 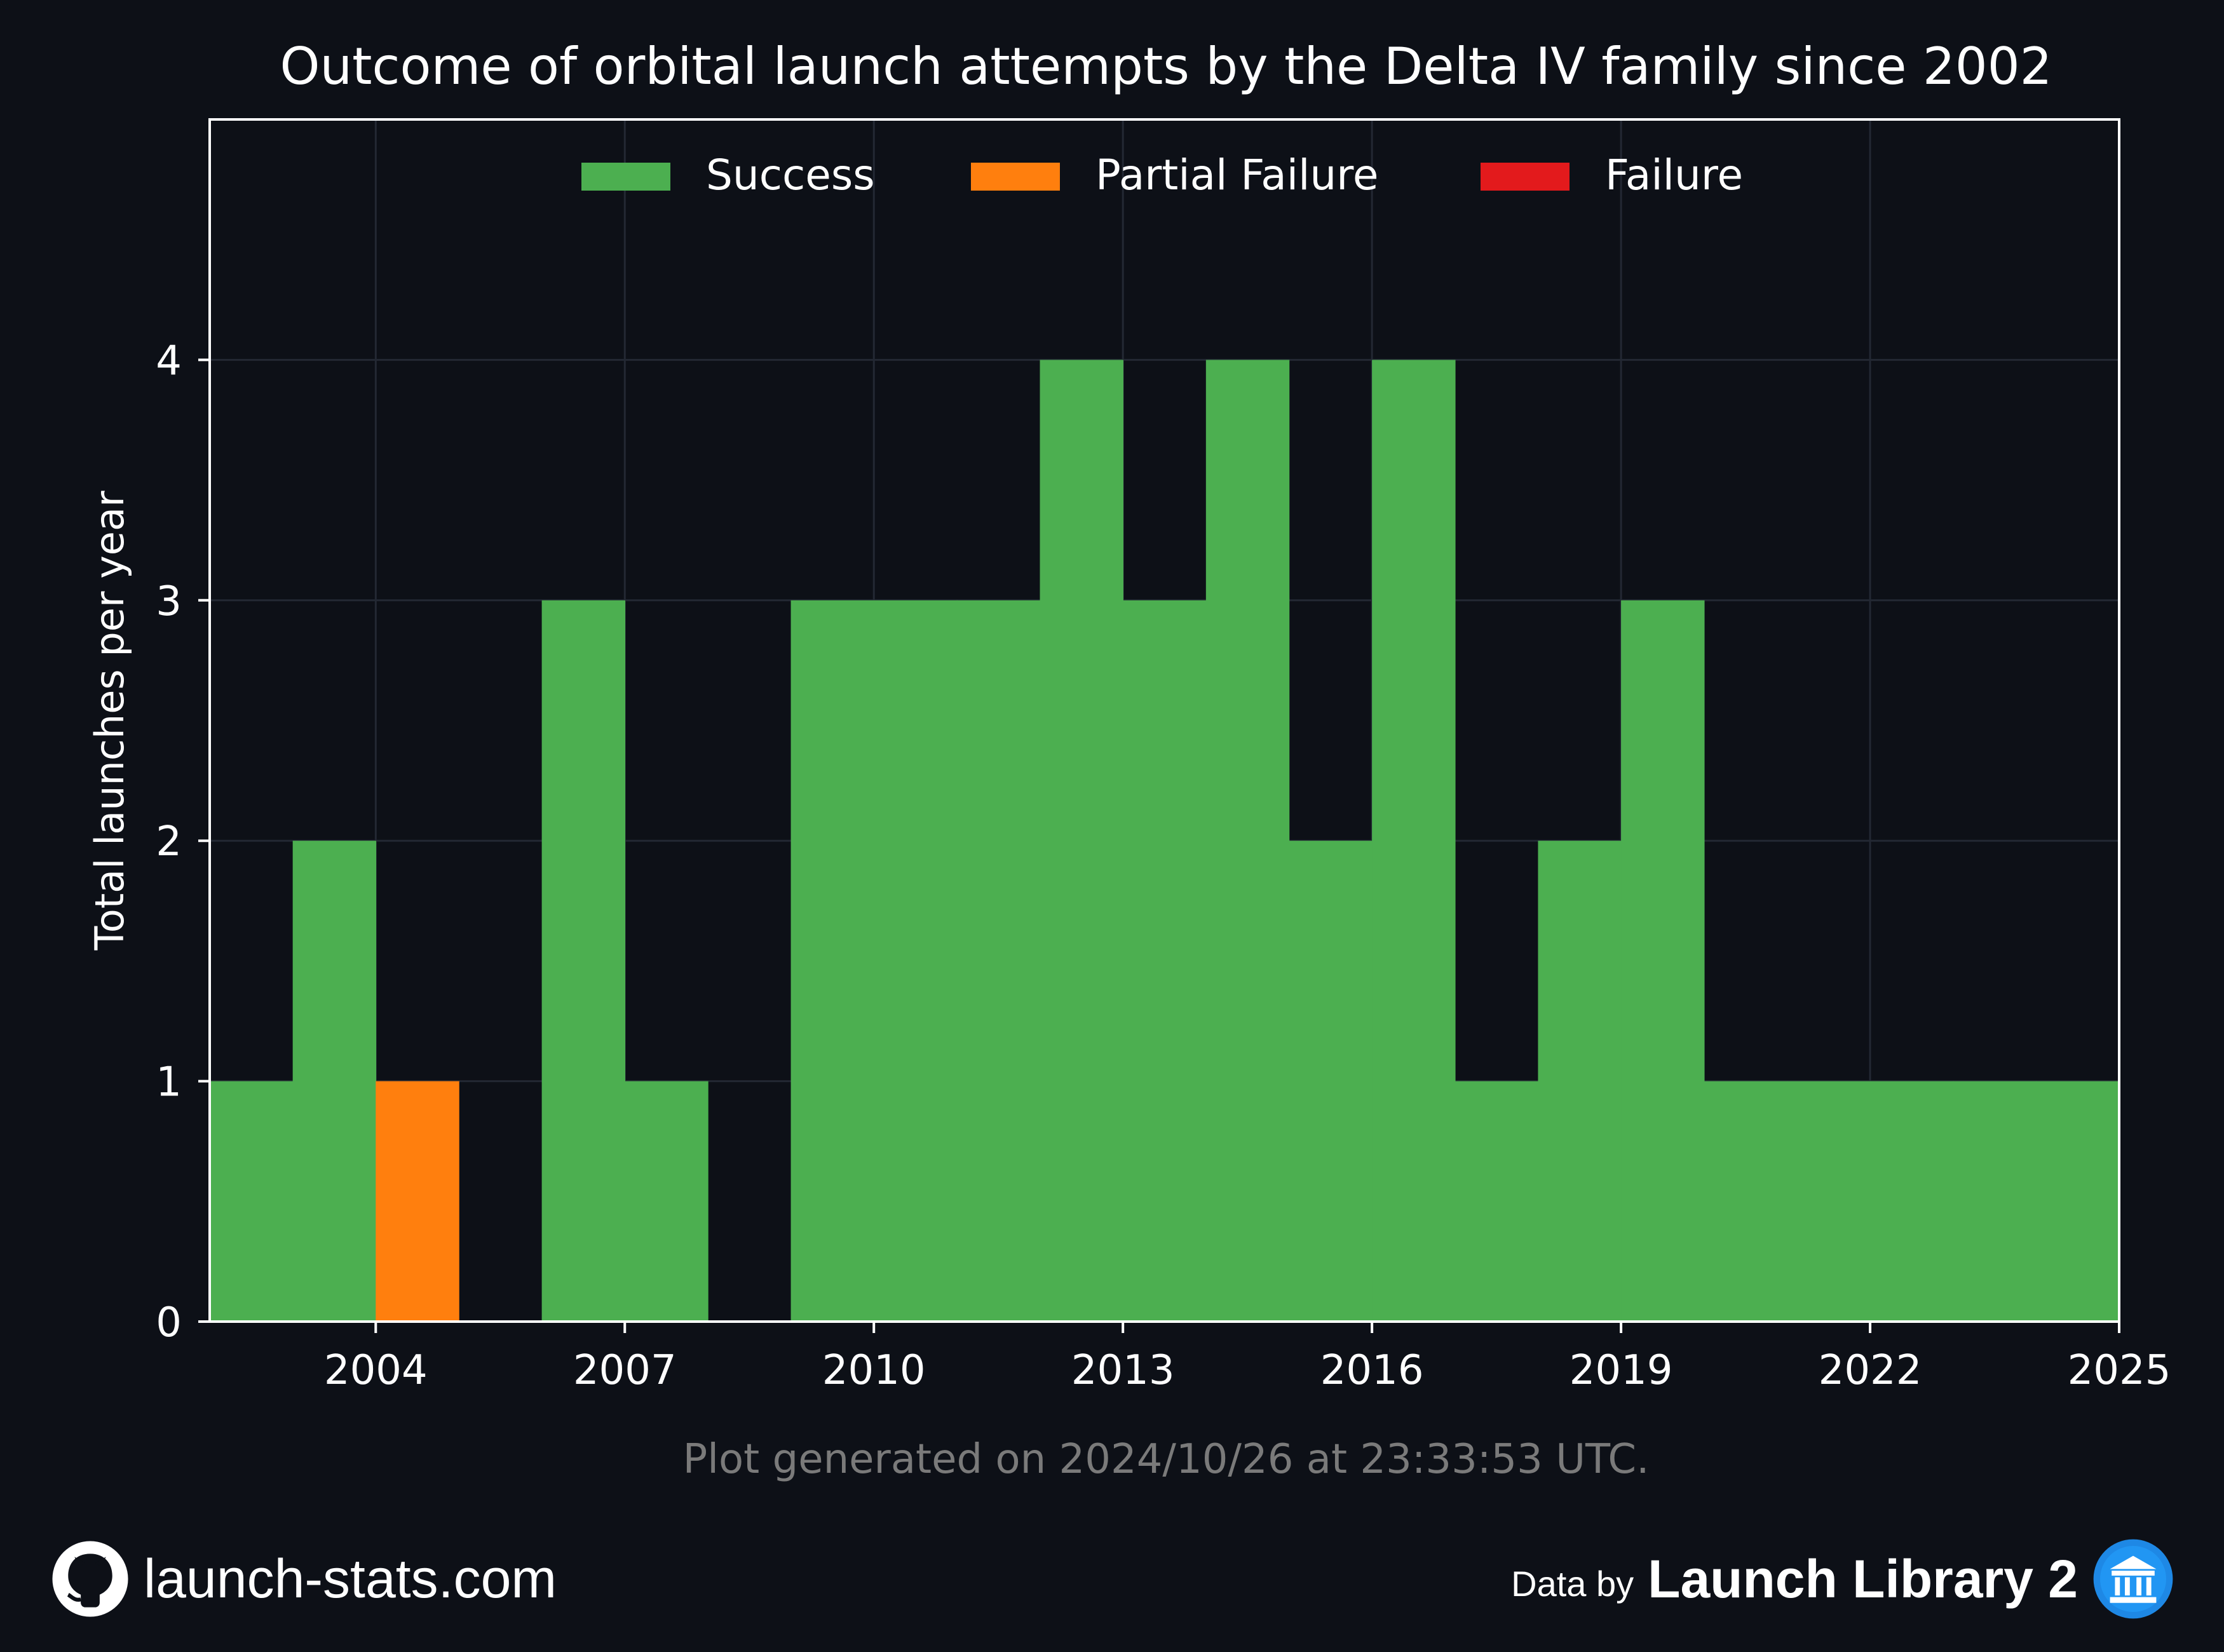 What do you see at coordinates (169, 601) in the screenshot?
I see `y-tick-label: 3` at bounding box center [169, 601].